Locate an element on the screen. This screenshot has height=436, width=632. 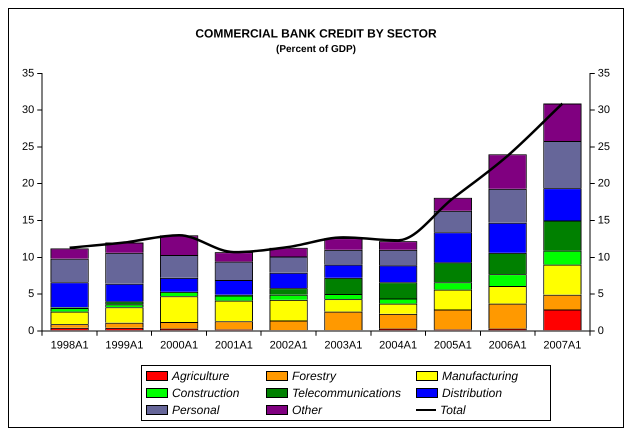
y-tick-label: 15 is located at coordinates (28, 220).